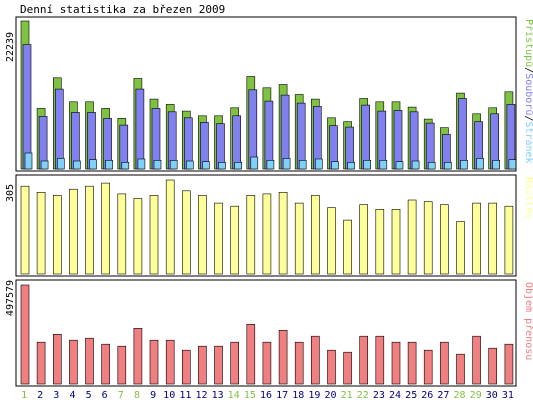 The image size is (533, 409). What do you see at coordinates (528, 321) in the screenshot?
I see `legend-traffic: Objem přenosu` at bounding box center [528, 321].